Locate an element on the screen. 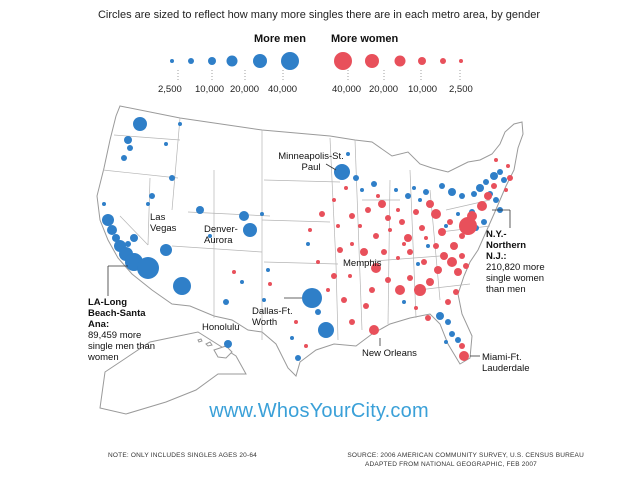 This screenshot has width=638, height=478. hawaii-outline is located at coordinates (215, 348).